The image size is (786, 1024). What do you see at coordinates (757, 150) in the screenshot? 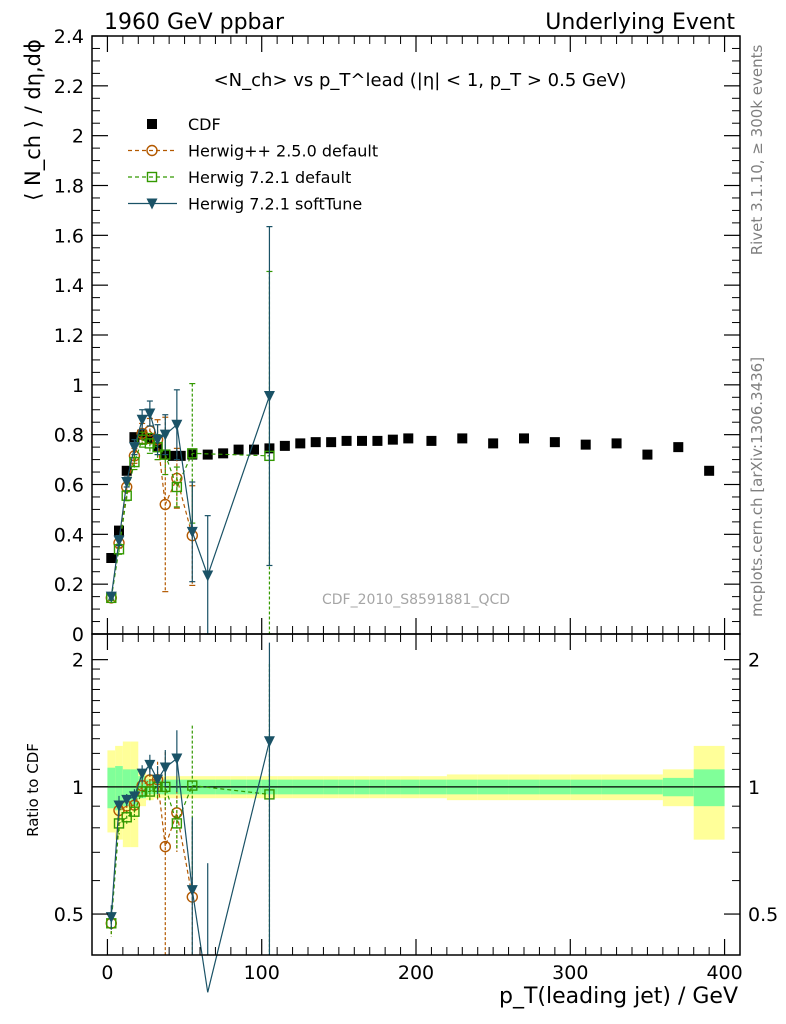
I see `side-rivet-text: Rivet 3.1.10, ≥ 300k events` at bounding box center [757, 150].